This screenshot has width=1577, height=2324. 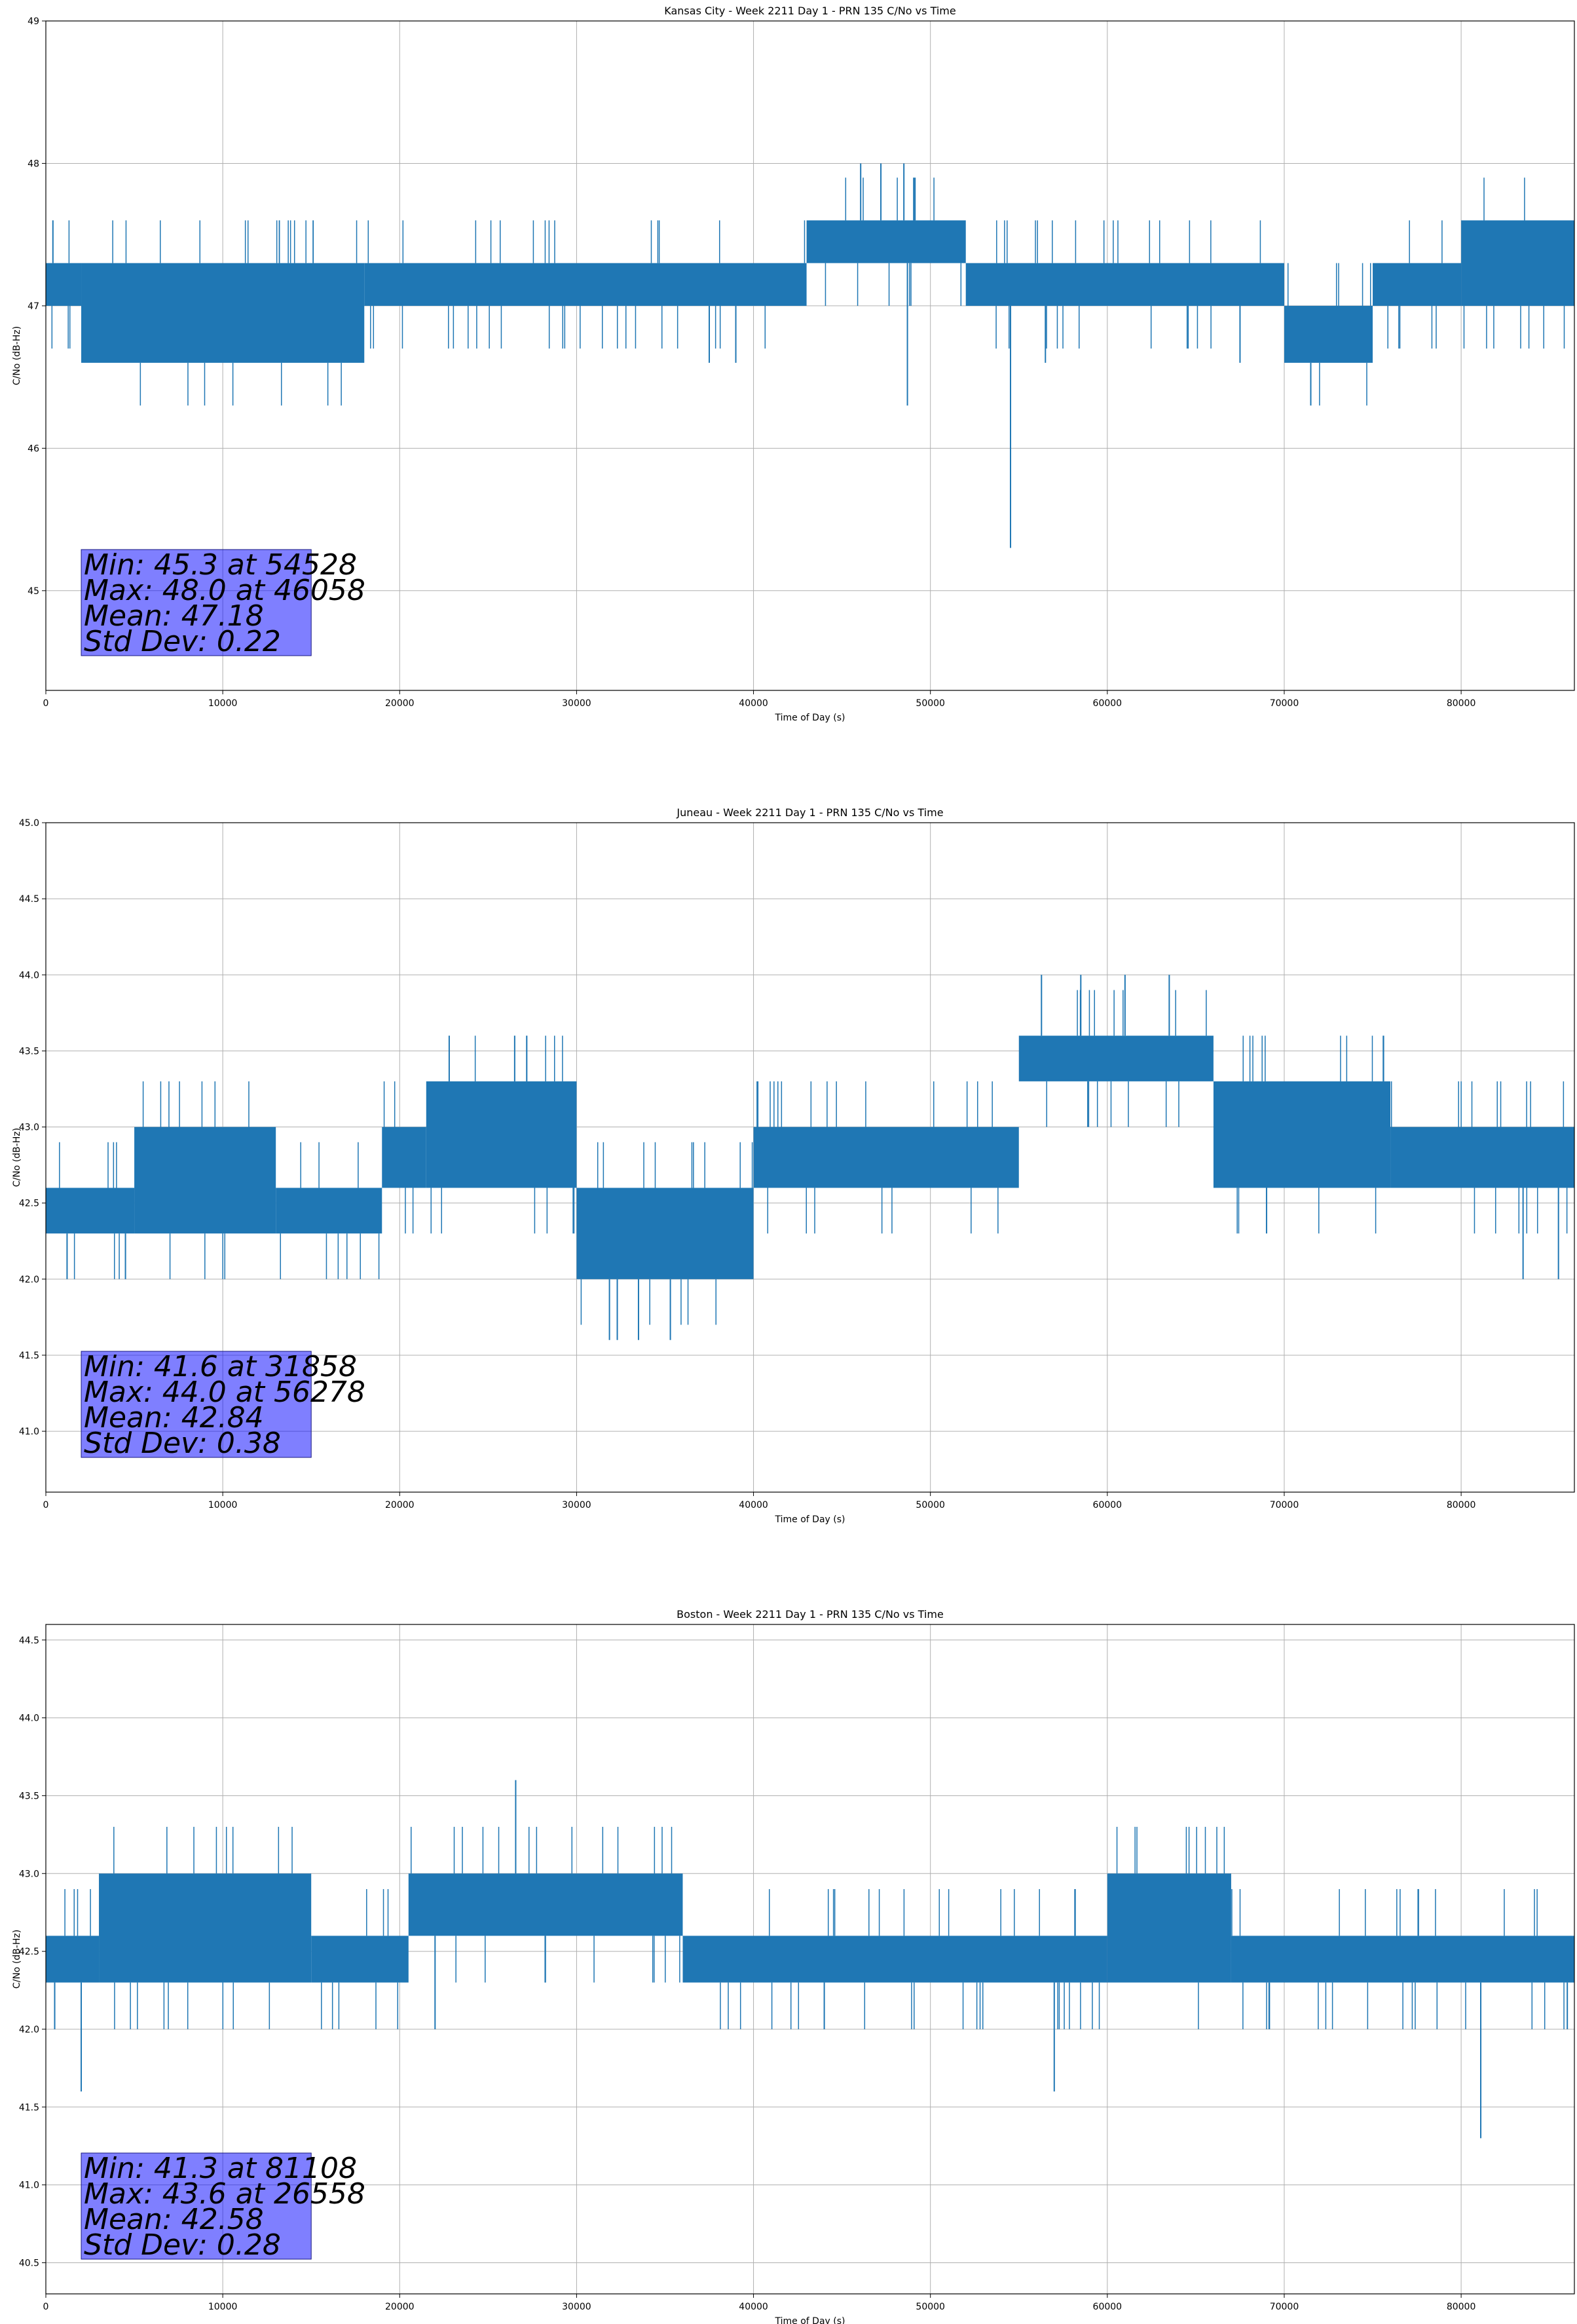 What do you see at coordinates (33, 21) in the screenshot?
I see `y-tick-label: 49` at bounding box center [33, 21].